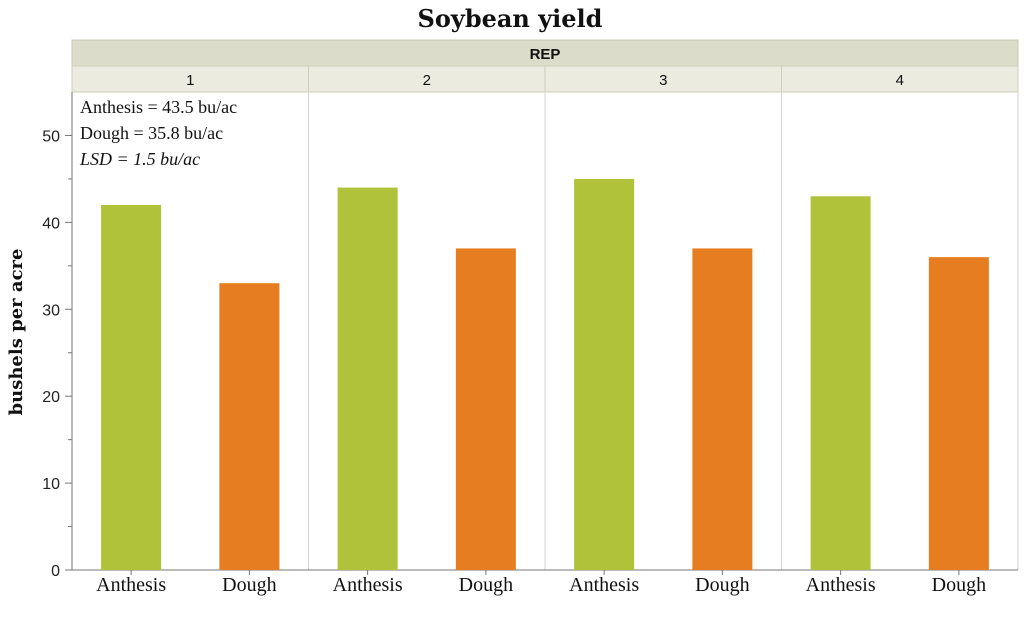 Image resolution: width=1024 pixels, height=632 pixels. Describe the element at coordinates (55, 571) in the screenshot. I see `y-tick-label: 0` at that location.